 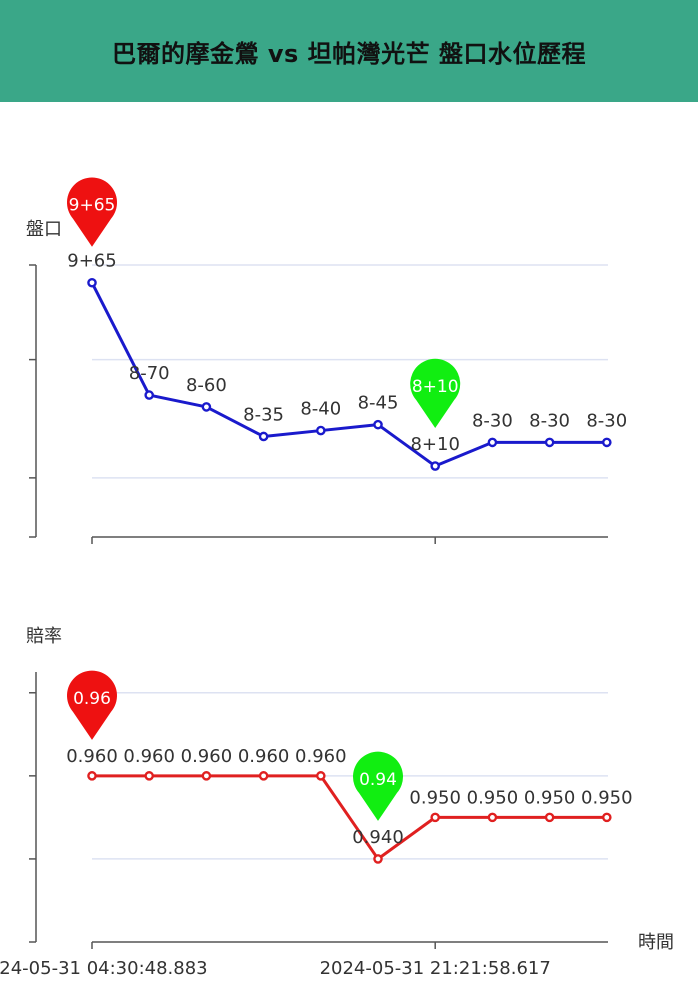 I want to click on page-header: 巴爾的摩金鶯 vs 坦帕灣光芒 盤口水位歷程, so click(x=349, y=51).